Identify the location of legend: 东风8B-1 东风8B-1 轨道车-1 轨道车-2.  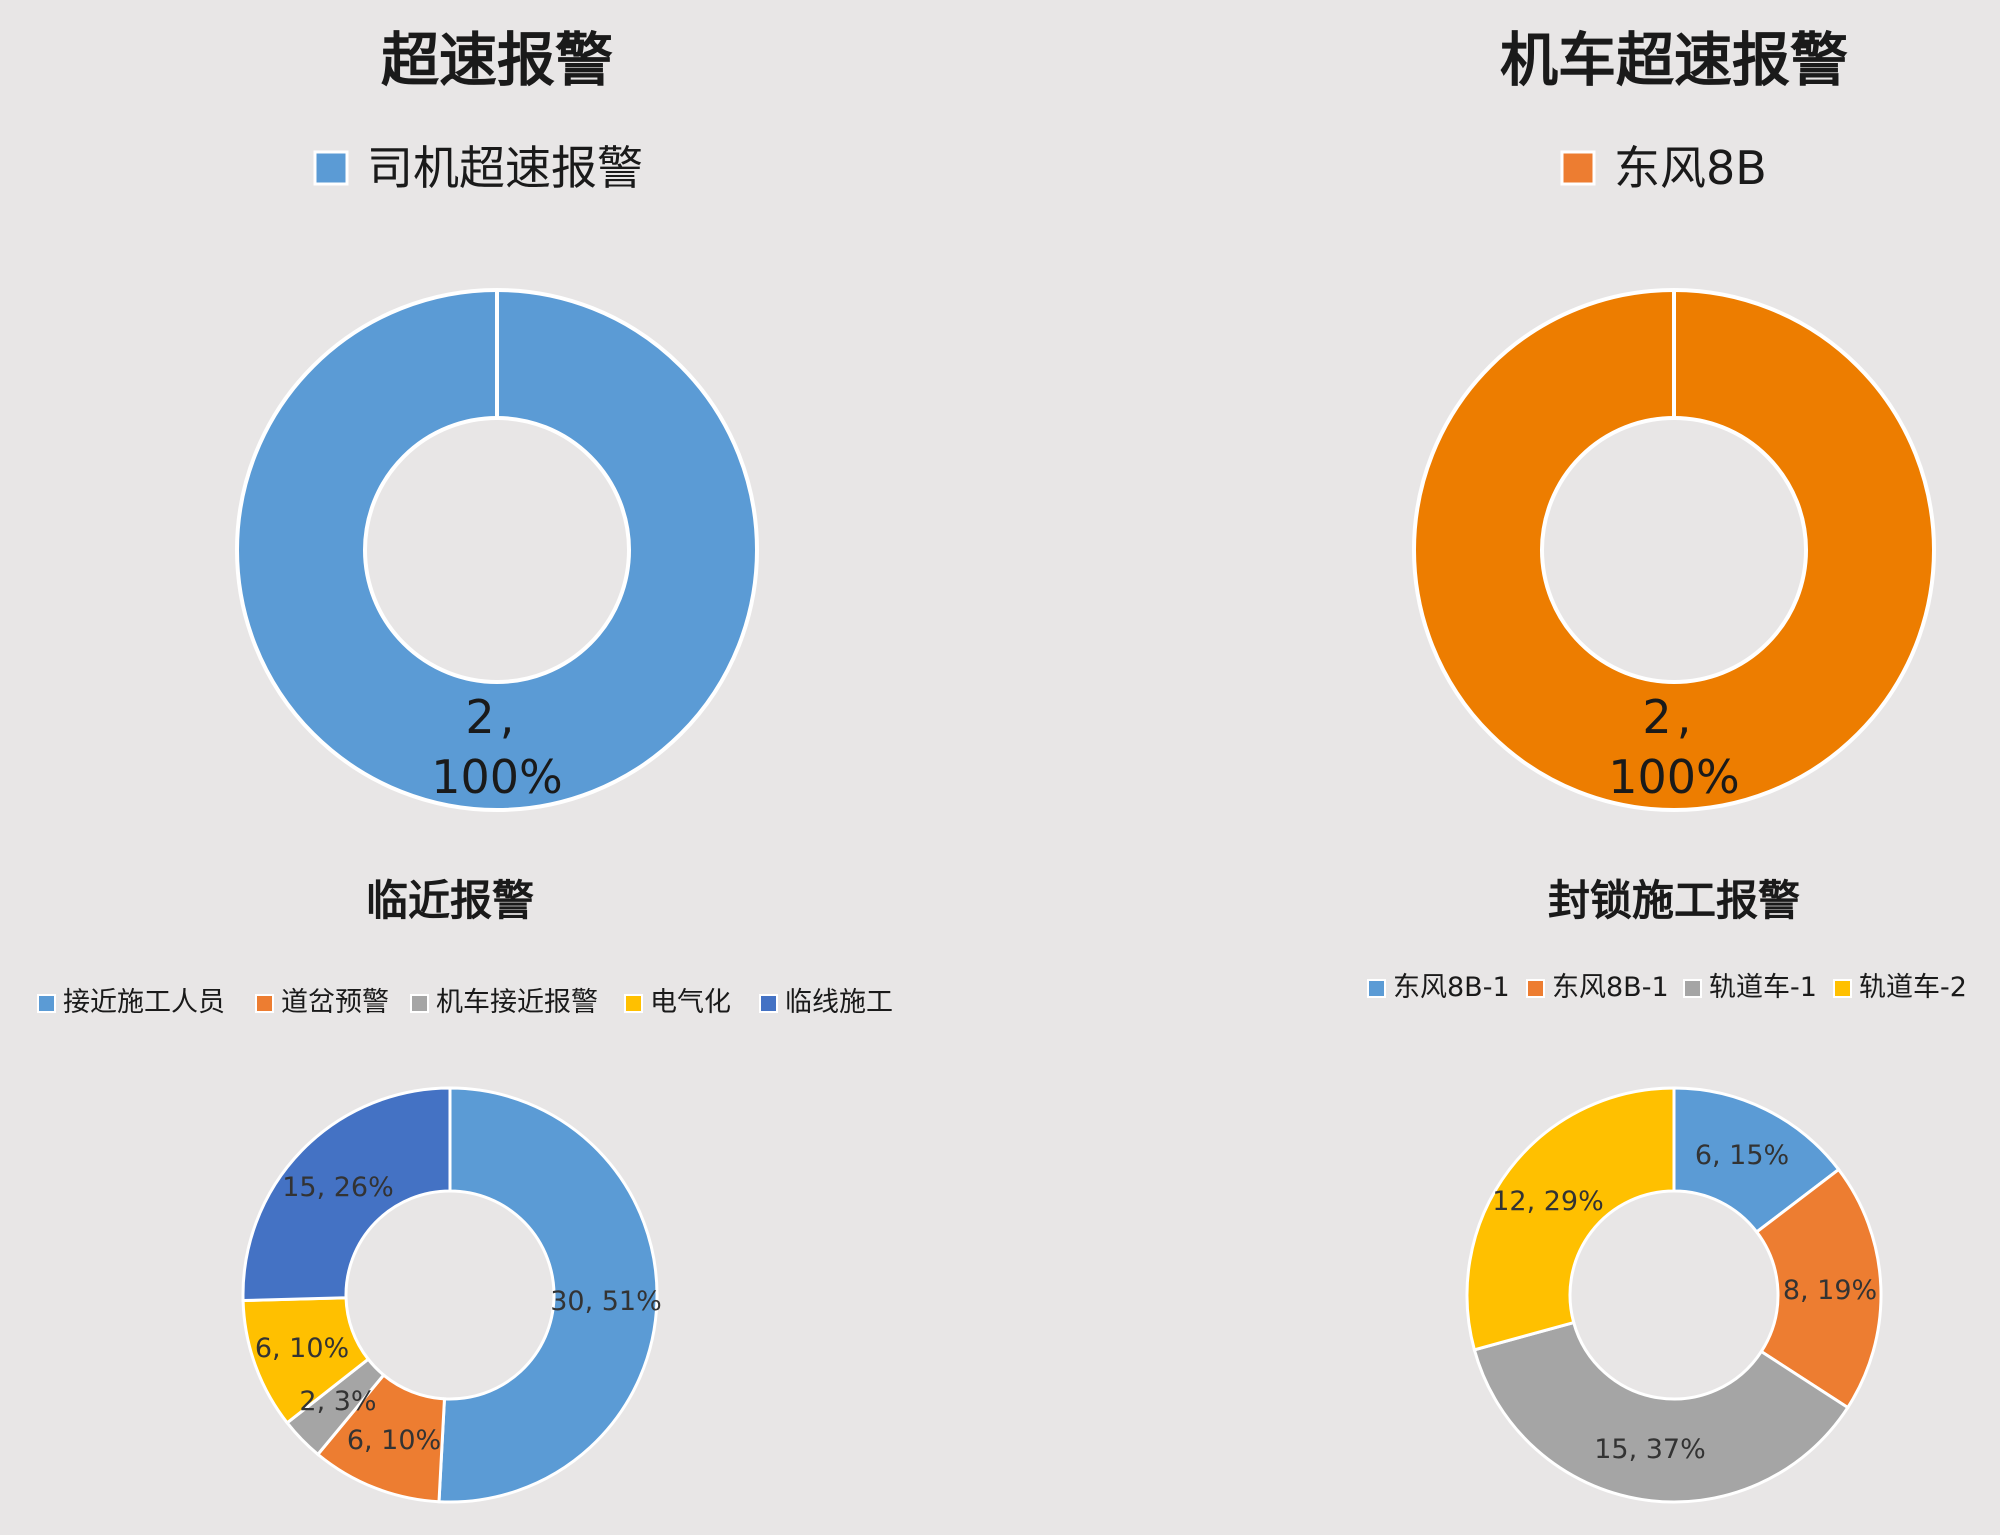
(1667, 987).